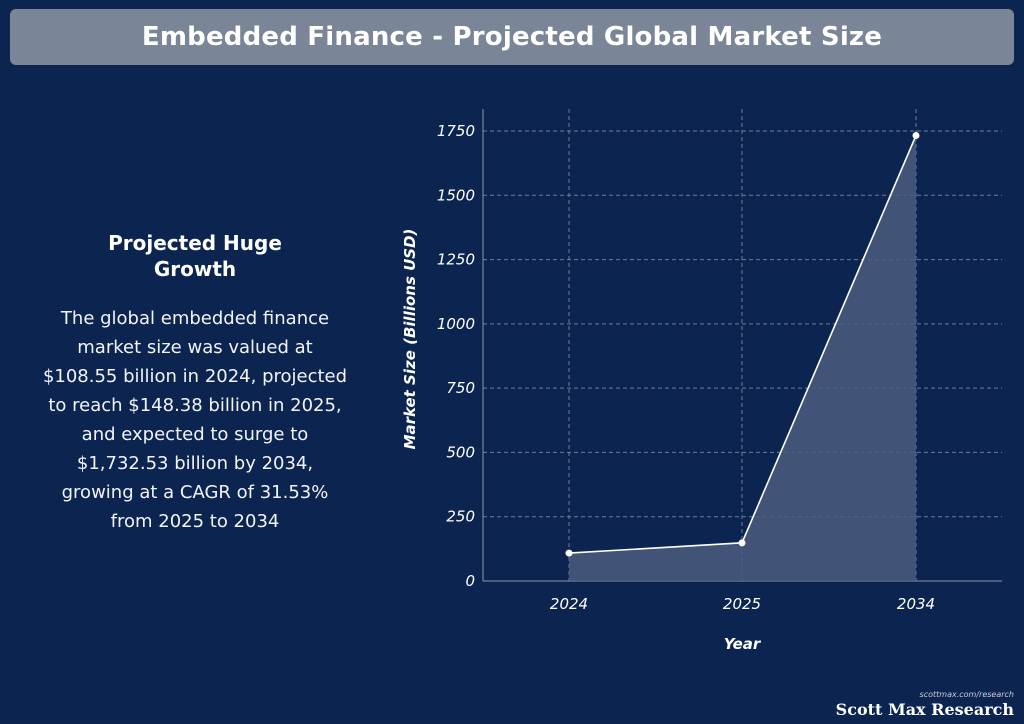  What do you see at coordinates (470, 581) in the screenshot?
I see `y-tick-label: 0` at bounding box center [470, 581].